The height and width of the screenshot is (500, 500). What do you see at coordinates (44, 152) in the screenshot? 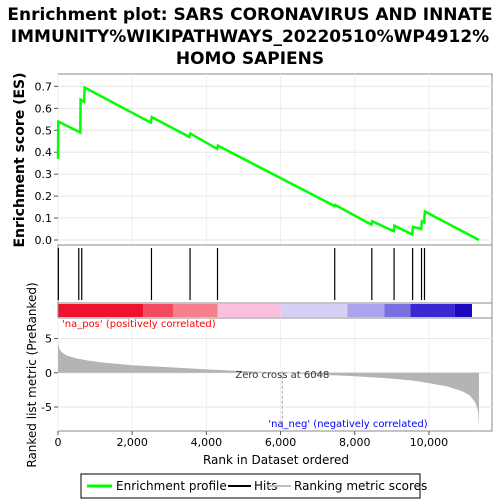
I see `es-y-tick-label: 0.4` at bounding box center [44, 152].